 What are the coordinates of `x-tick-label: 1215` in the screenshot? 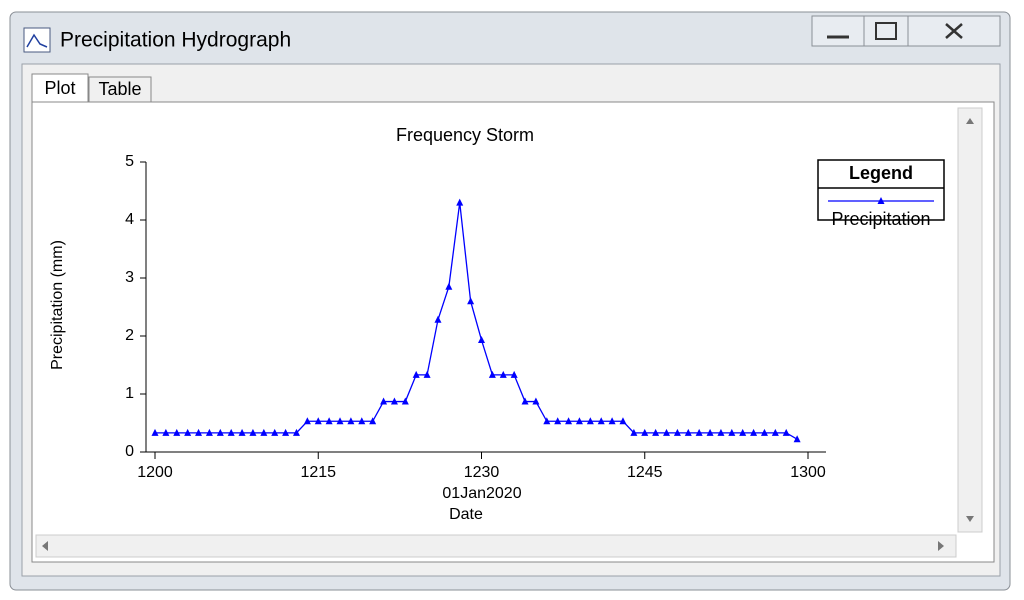 It's located at (318, 472).